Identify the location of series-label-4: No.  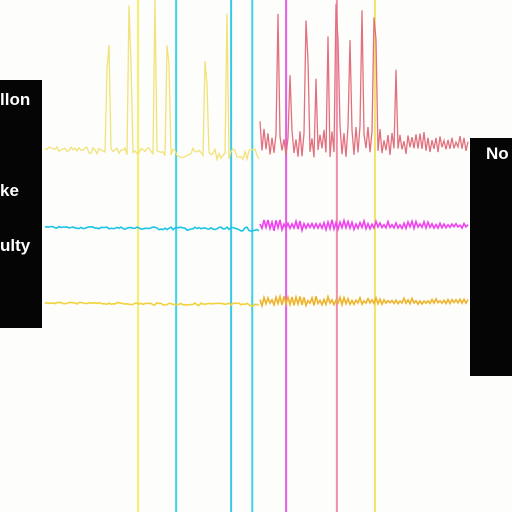
(497, 153).